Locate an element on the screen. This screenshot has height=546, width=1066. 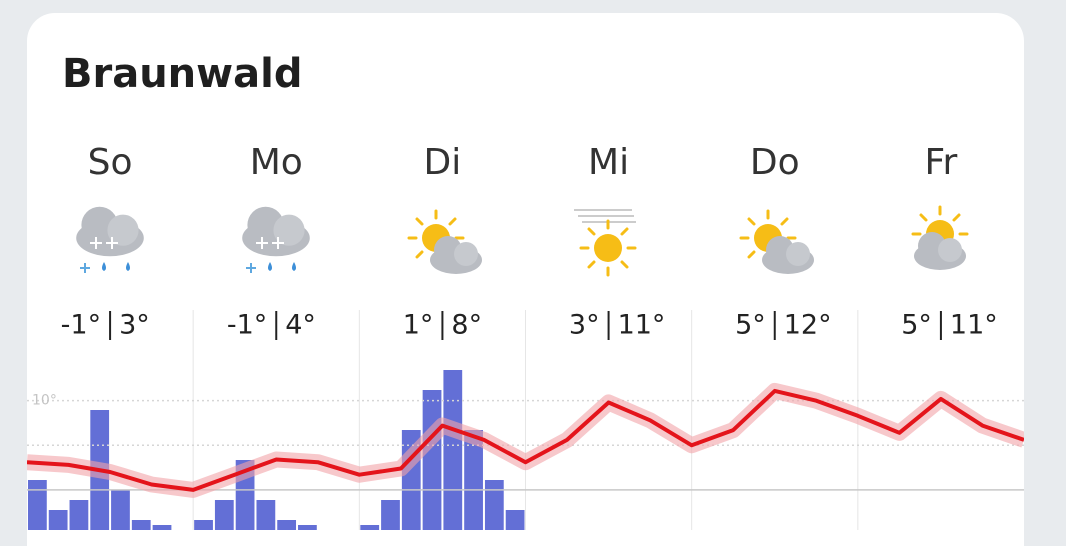
temp-high: 8° is located at coordinates (466, 325).